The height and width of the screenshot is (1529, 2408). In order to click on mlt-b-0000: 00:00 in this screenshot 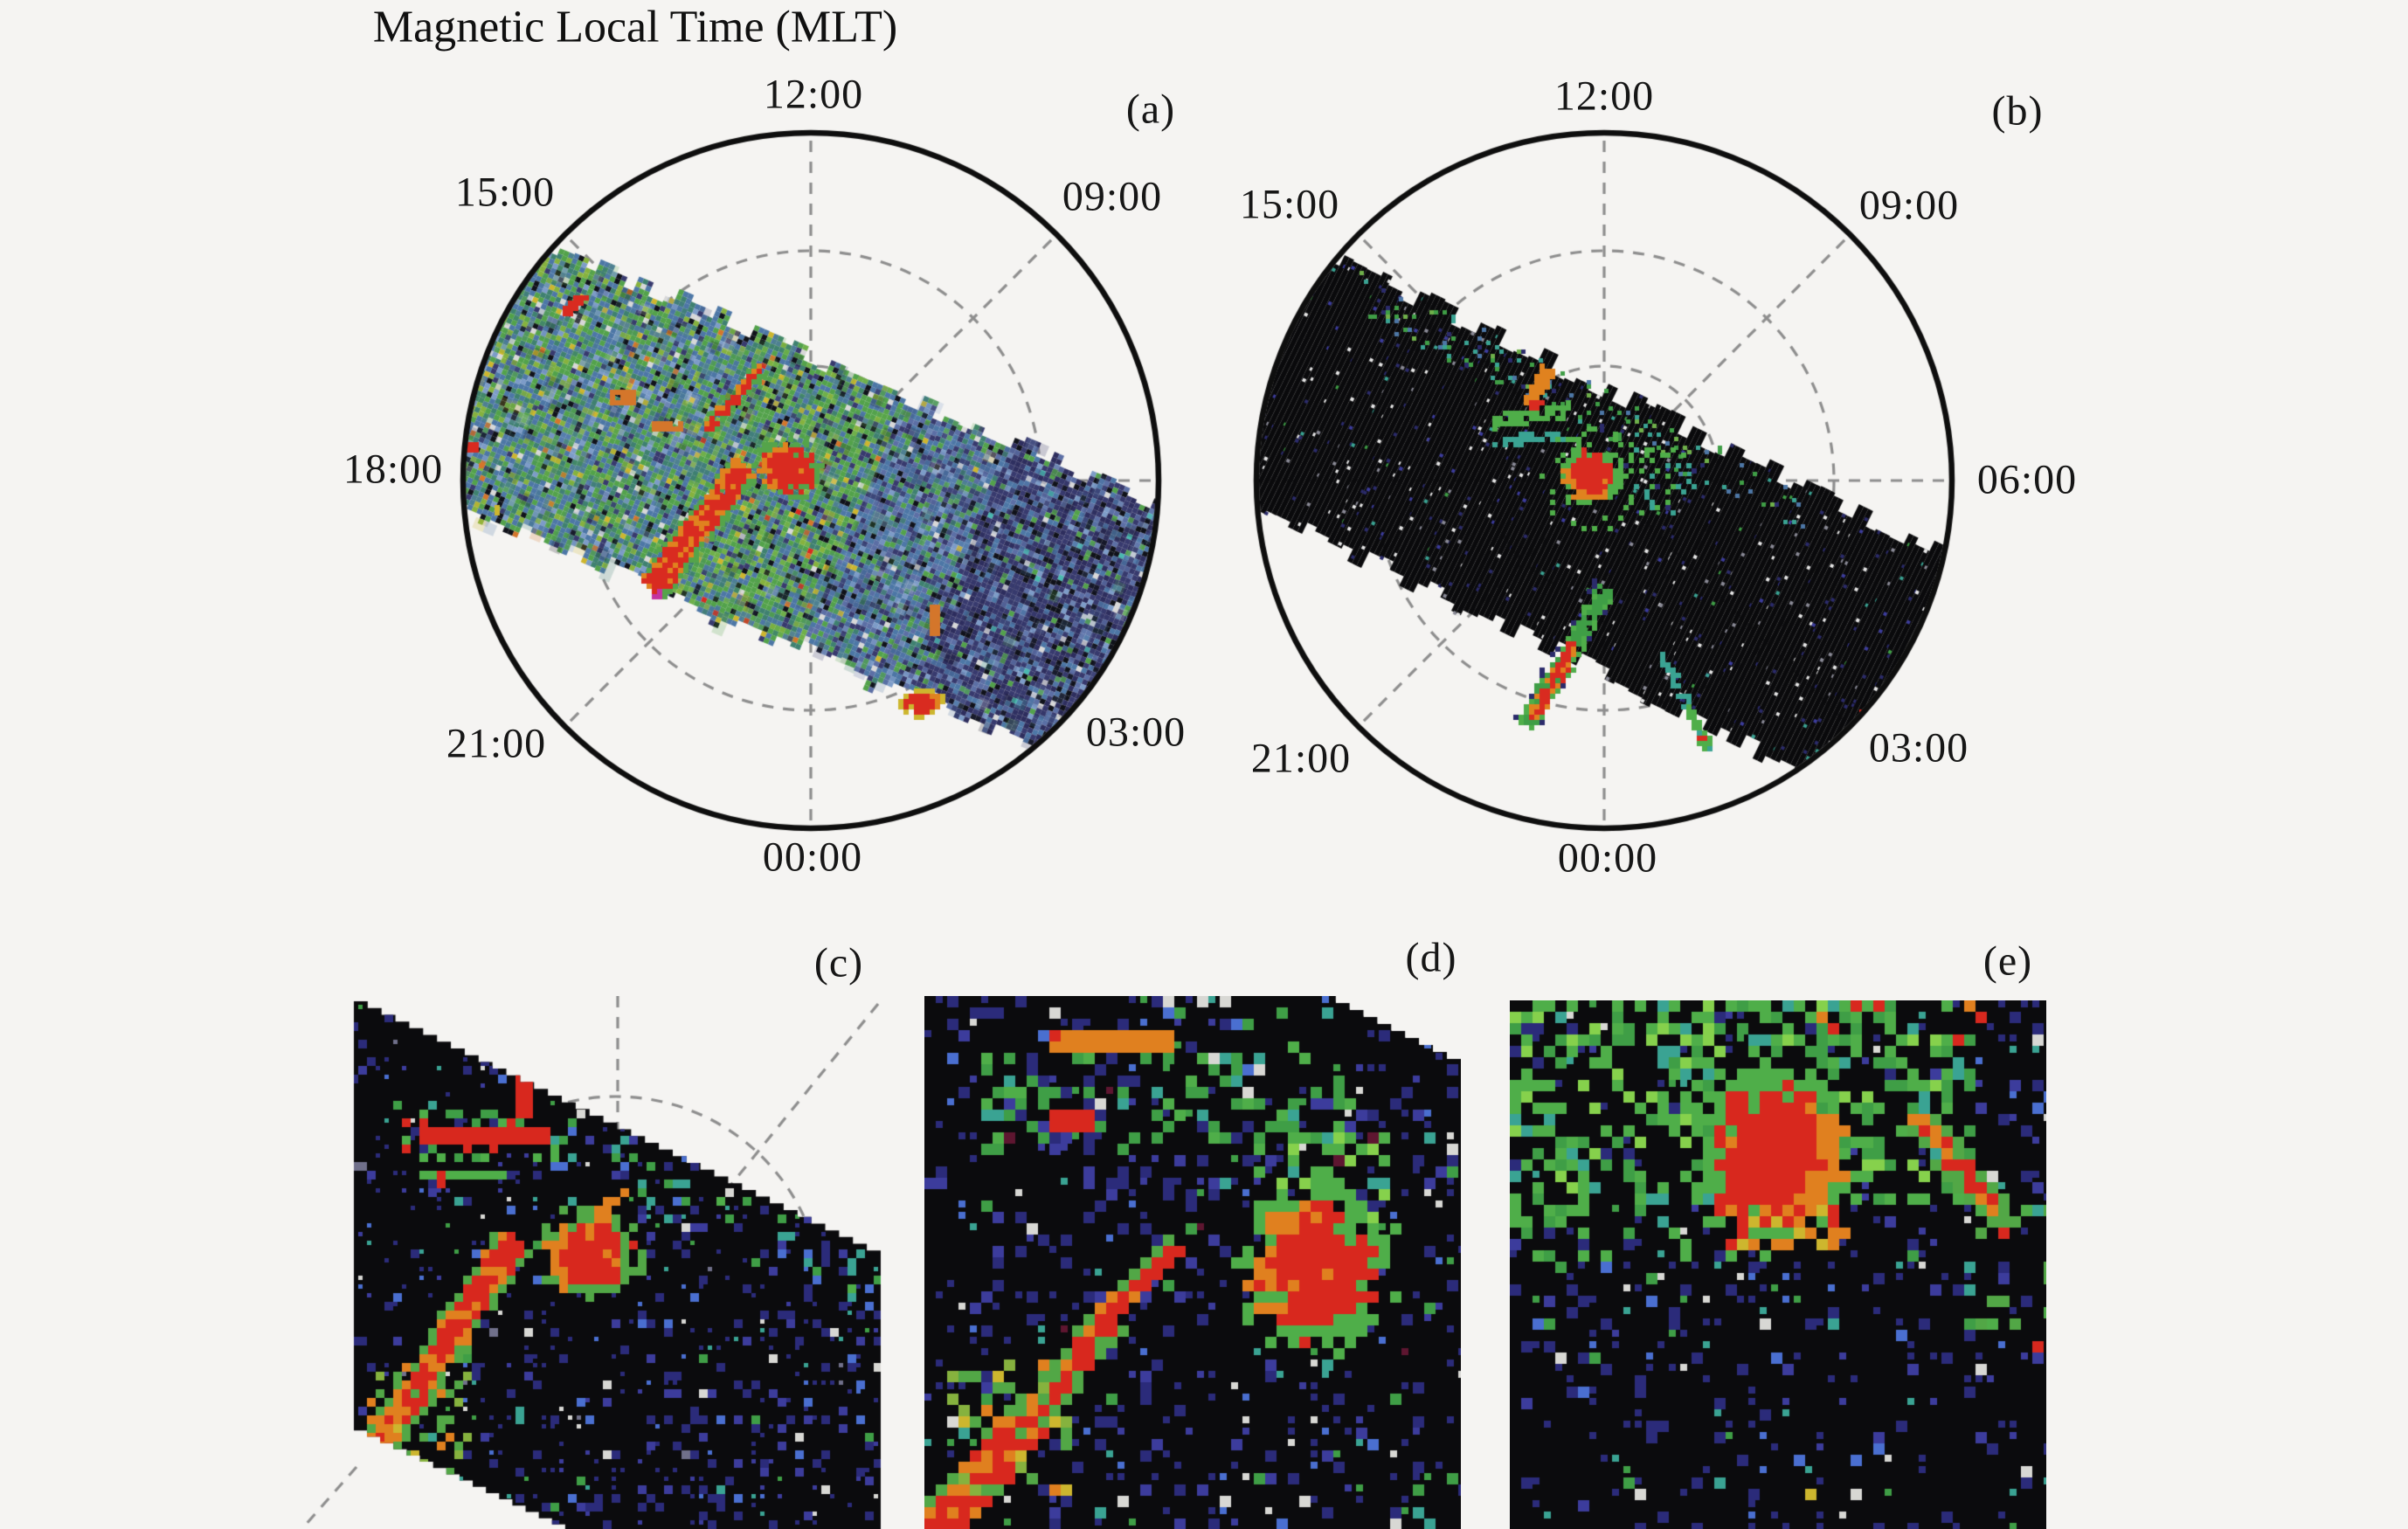, I will do `click(1607, 858)`.